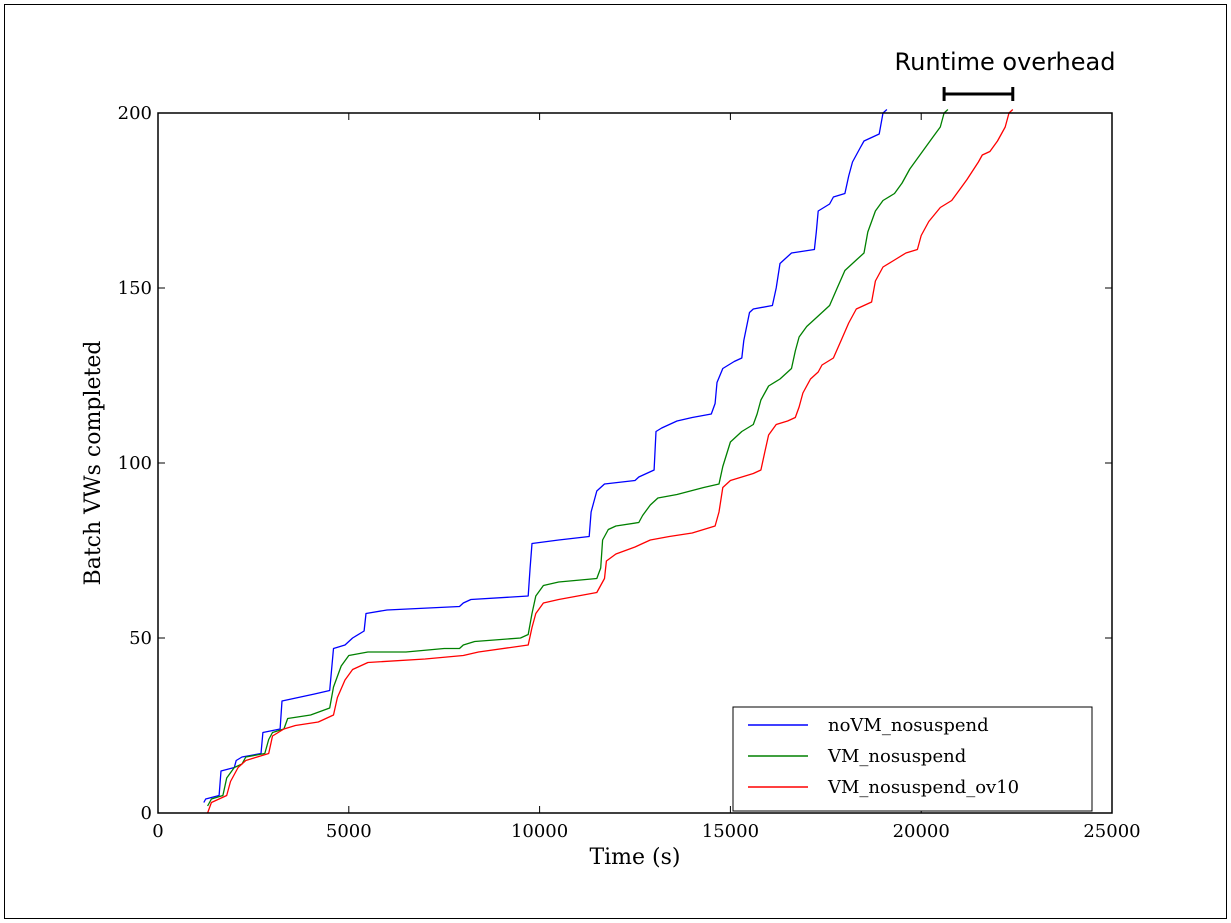 This screenshot has width=1231, height=923. What do you see at coordinates (157, 831) in the screenshot?
I see `x-tick-label: 0` at bounding box center [157, 831].